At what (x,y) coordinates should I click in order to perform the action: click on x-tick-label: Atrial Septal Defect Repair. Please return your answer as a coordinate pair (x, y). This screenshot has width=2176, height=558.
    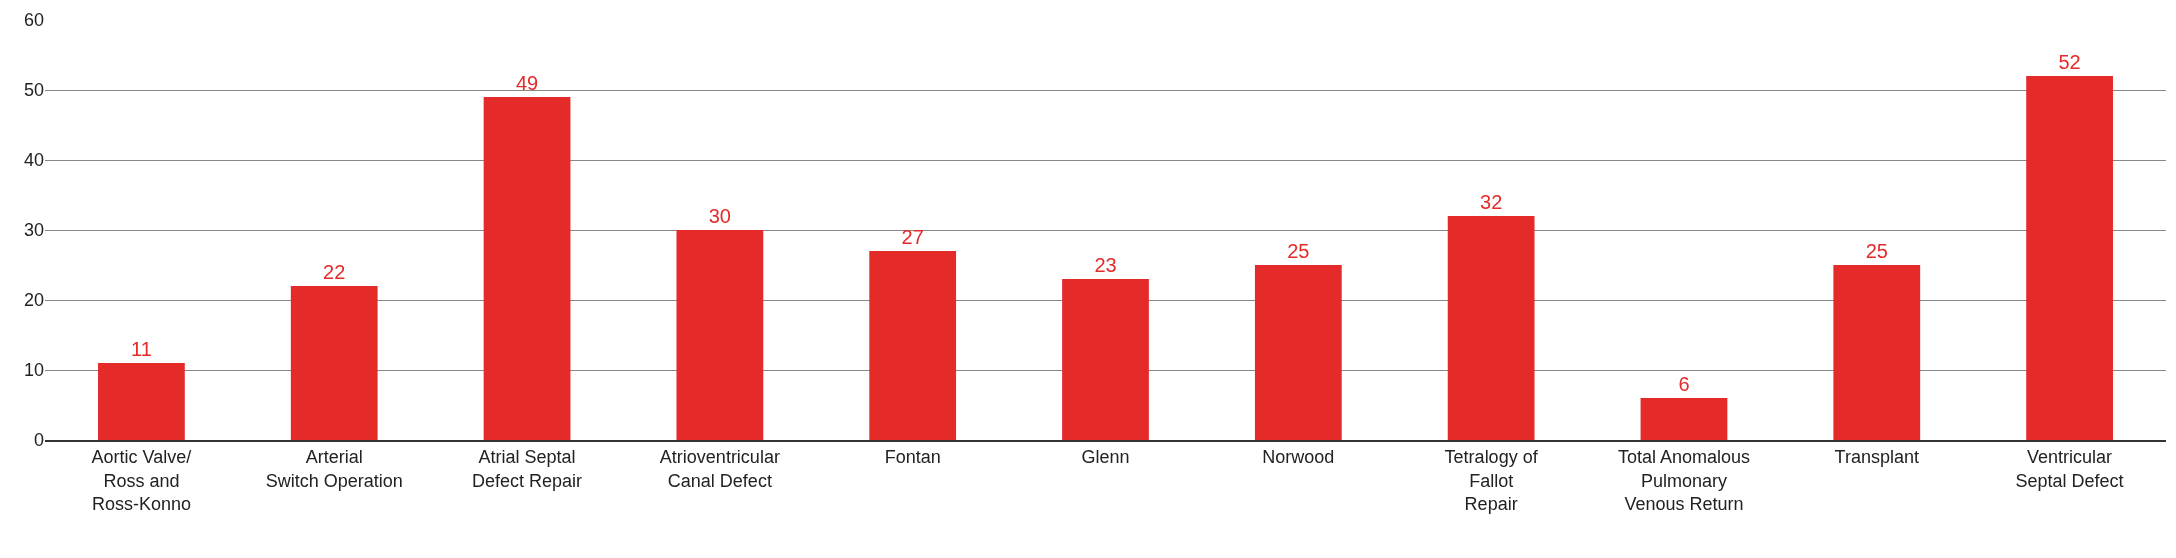
    Looking at the image, I should click on (527, 469).